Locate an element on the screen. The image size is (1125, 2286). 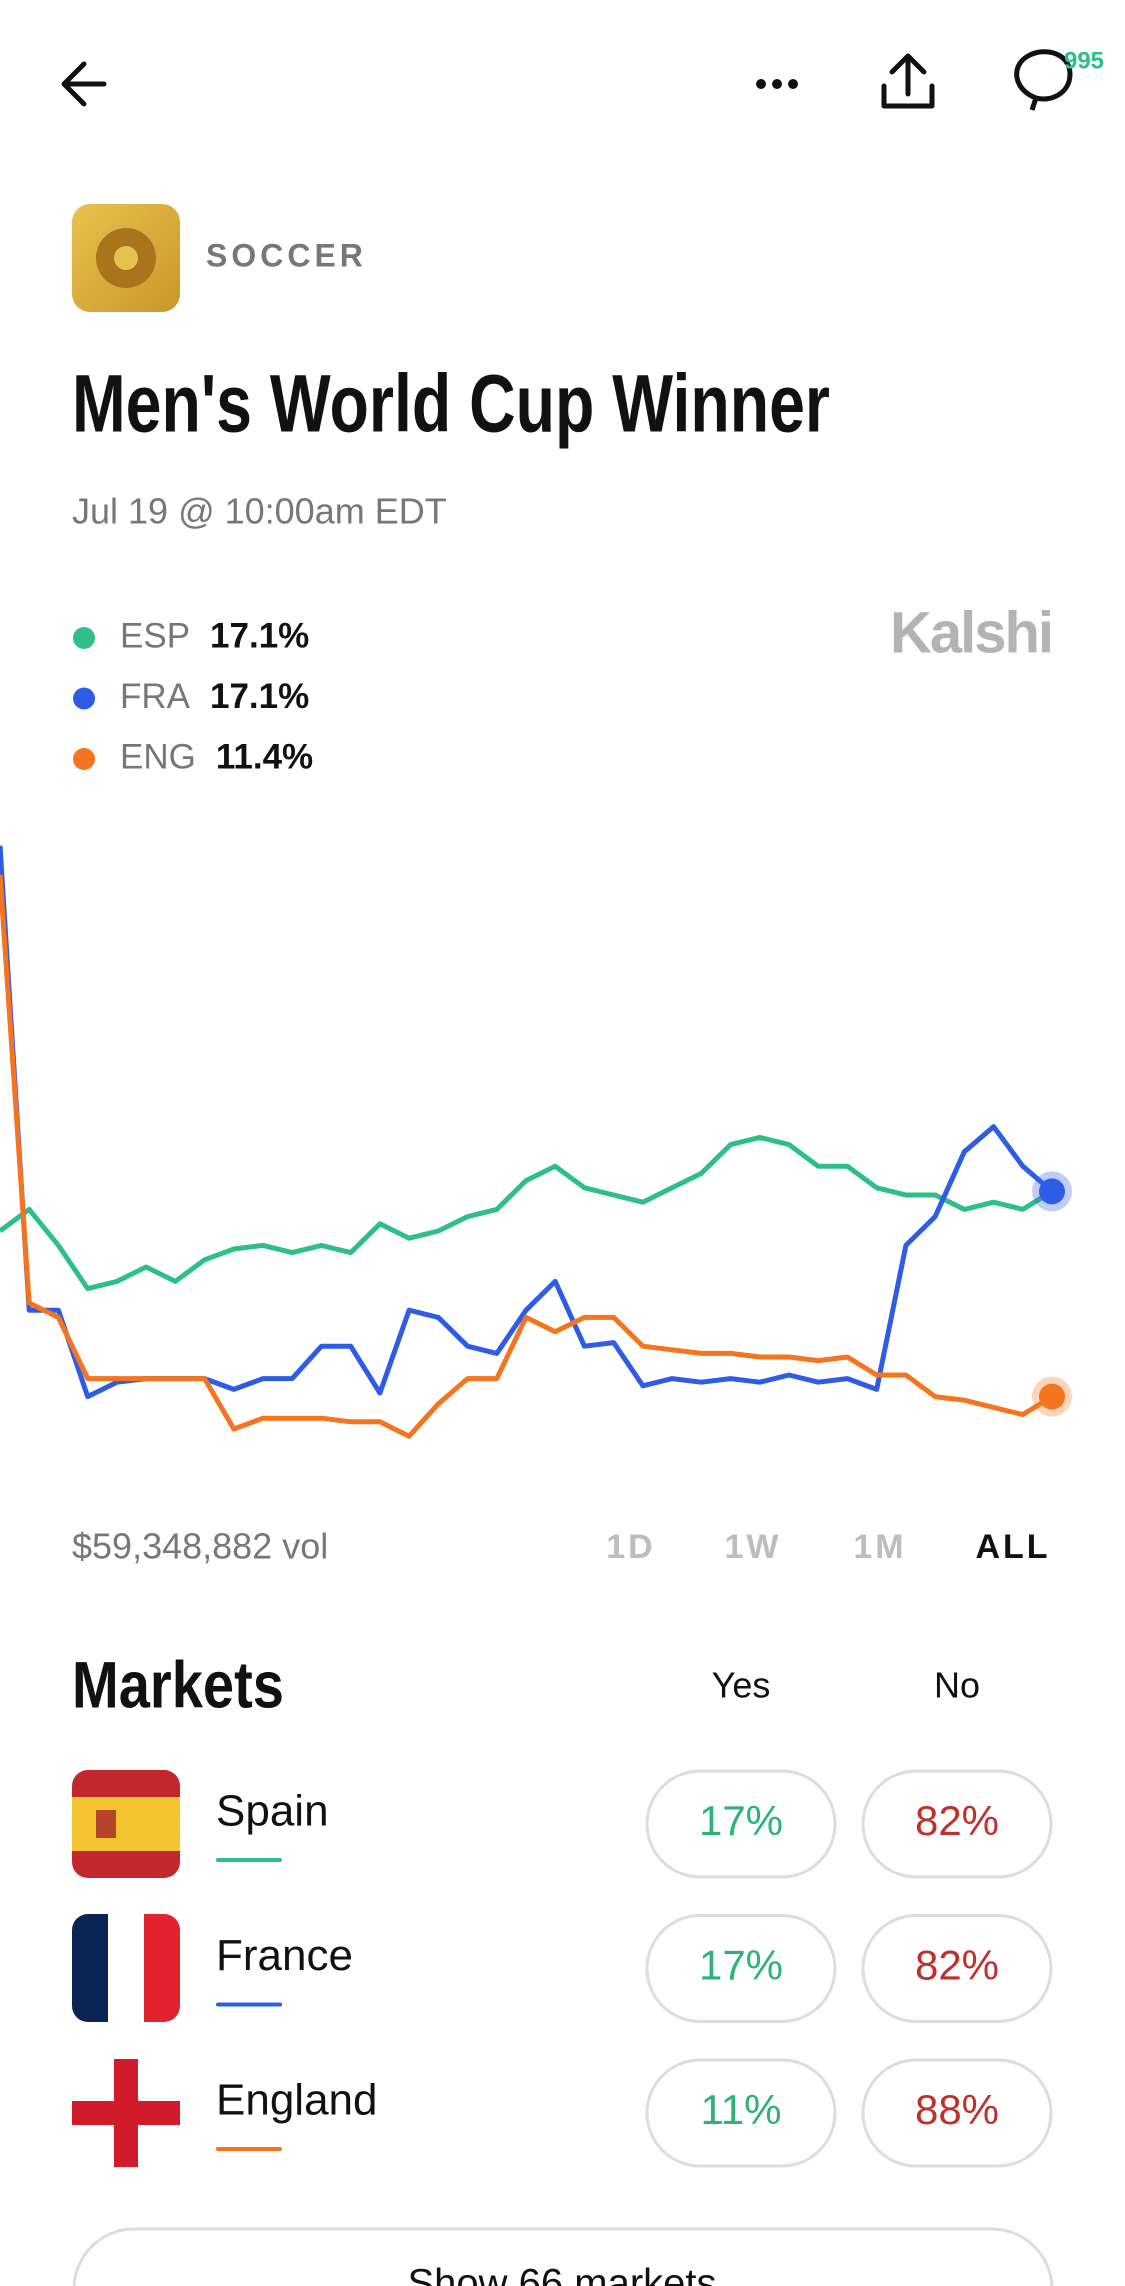
range-tab: 1W is located at coordinates (753, 1547).